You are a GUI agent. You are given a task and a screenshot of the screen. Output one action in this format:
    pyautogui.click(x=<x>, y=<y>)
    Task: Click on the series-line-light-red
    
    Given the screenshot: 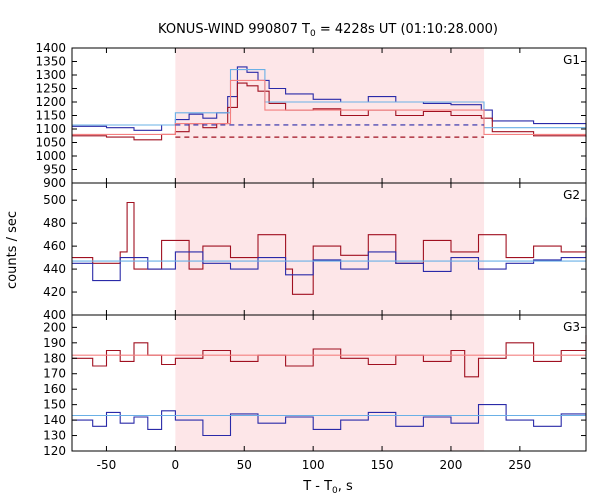 What is the action you would take?
    pyautogui.click(x=329, y=107)
    